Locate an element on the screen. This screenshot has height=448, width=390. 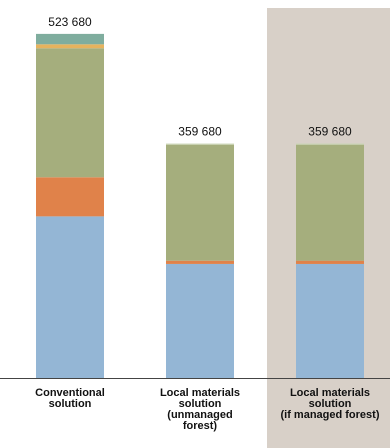
total-label-1: 359 680 is located at coordinates (200, 132).